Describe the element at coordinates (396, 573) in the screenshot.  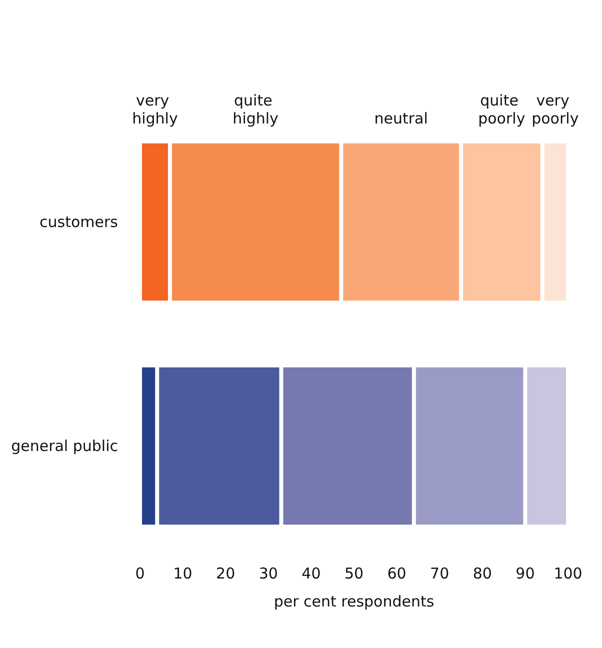
I see `x-tick-label: 60` at that location.